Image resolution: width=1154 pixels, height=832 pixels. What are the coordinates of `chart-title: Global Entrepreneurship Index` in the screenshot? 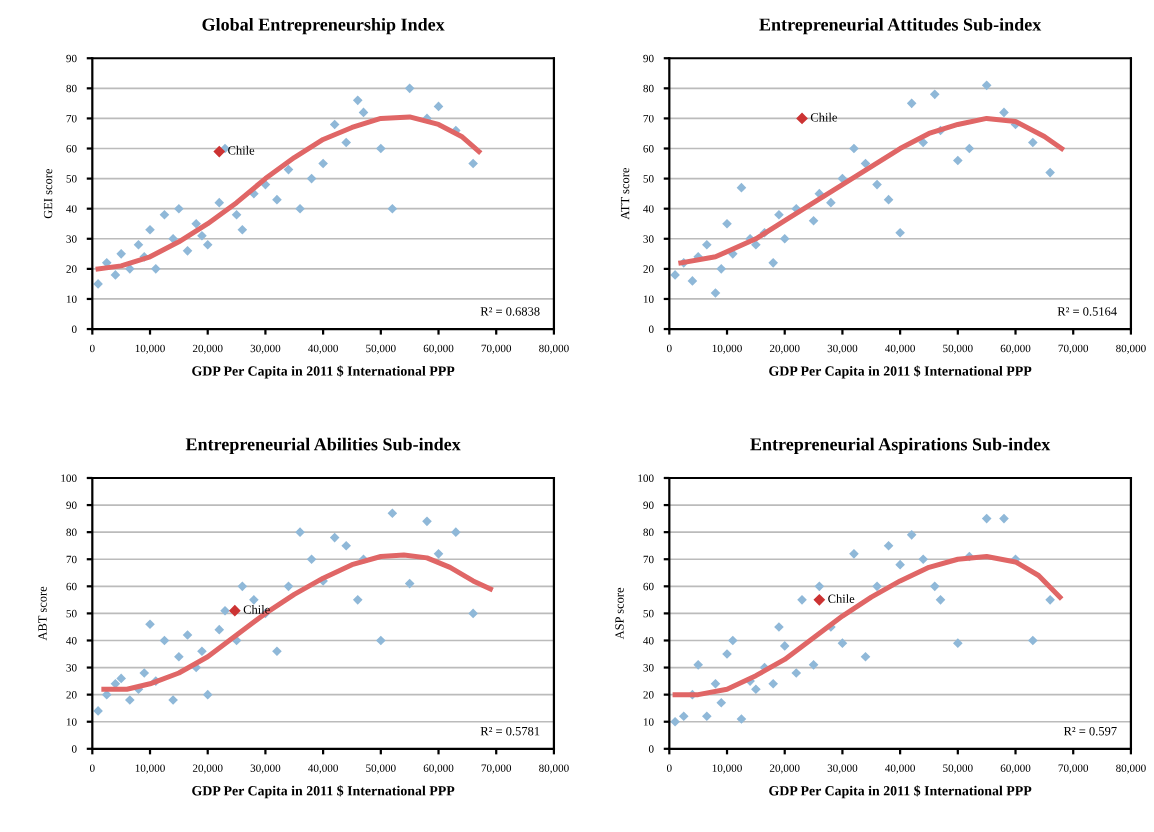 It's located at (323, 26).